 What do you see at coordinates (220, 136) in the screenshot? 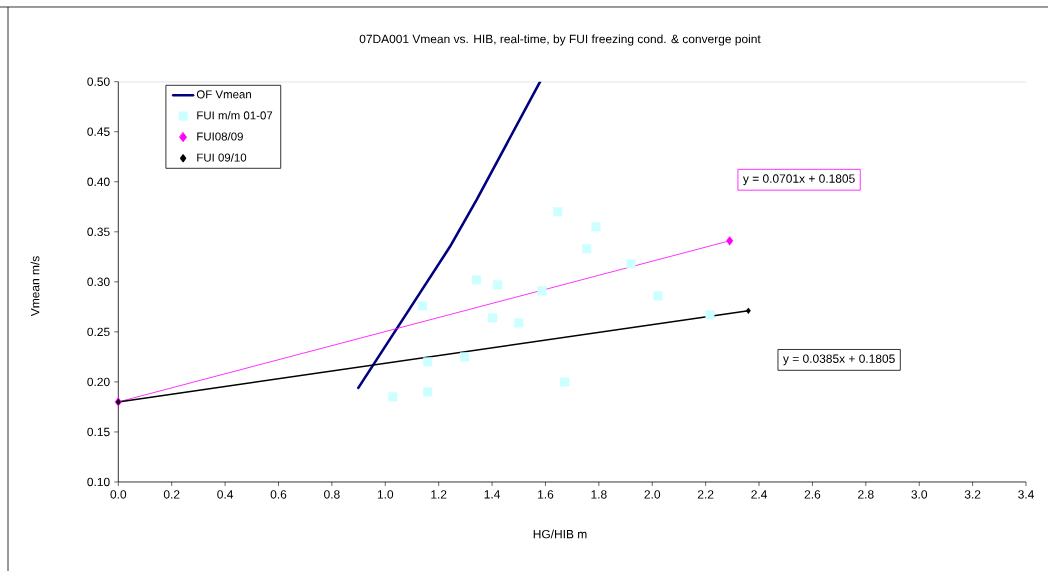
I see `legend-label: FUI08/09` at bounding box center [220, 136].